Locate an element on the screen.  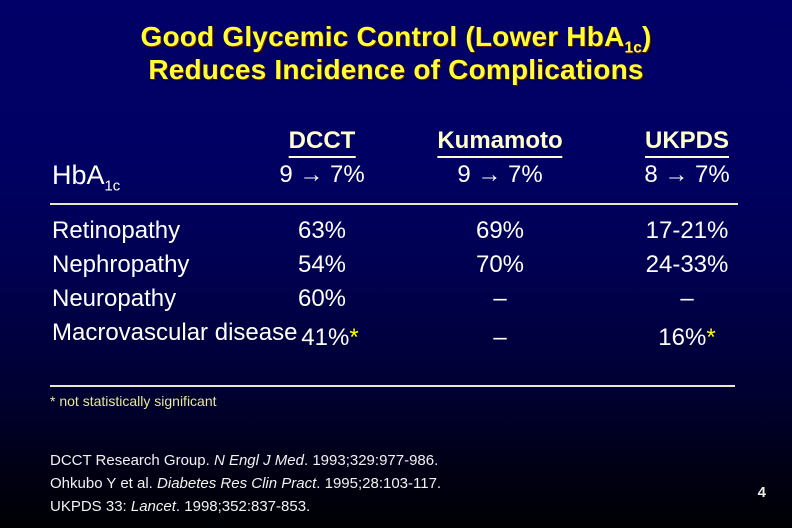
reference-text: DCCT Research Group. is located at coordinates (132, 460).